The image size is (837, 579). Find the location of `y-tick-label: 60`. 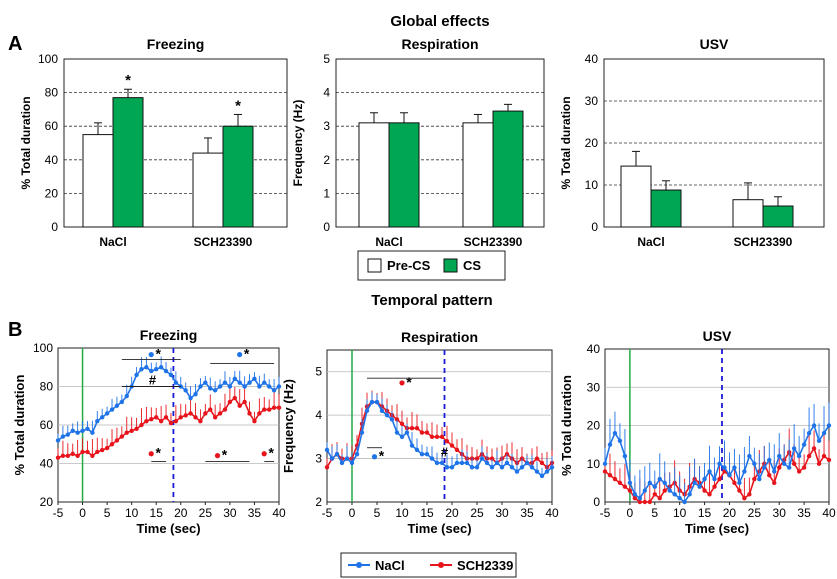

y-tick-label: 60 is located at coordinates (47, 425).